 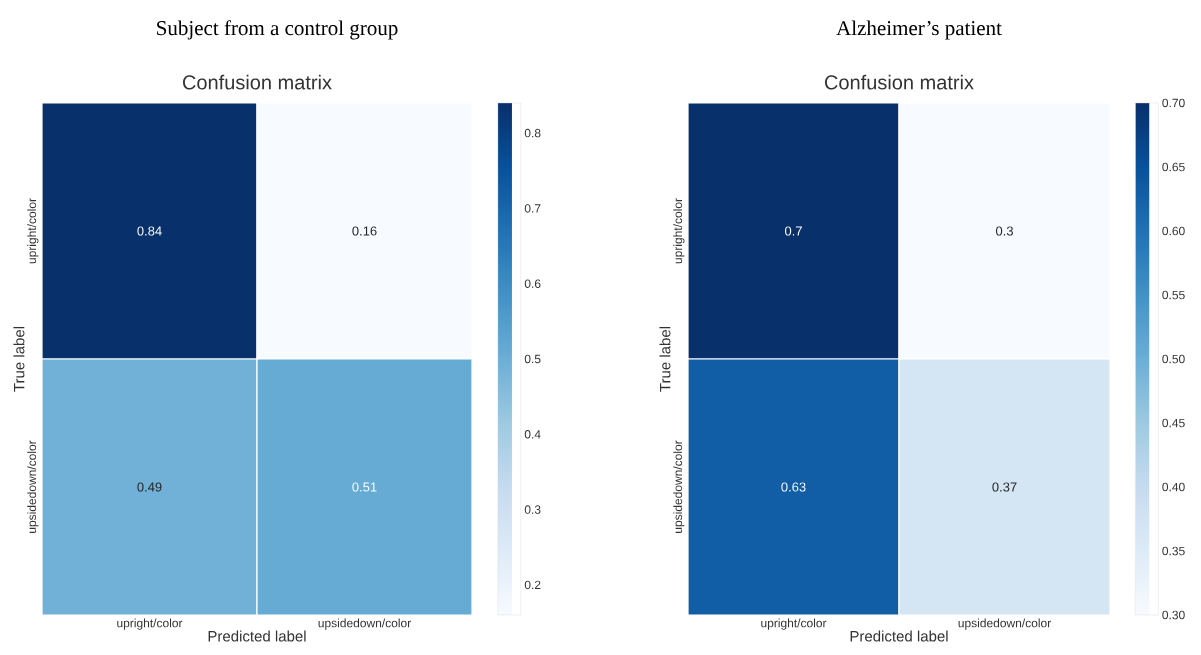 I want to click on data-label: 0.3, so click(x=1004, y=231).